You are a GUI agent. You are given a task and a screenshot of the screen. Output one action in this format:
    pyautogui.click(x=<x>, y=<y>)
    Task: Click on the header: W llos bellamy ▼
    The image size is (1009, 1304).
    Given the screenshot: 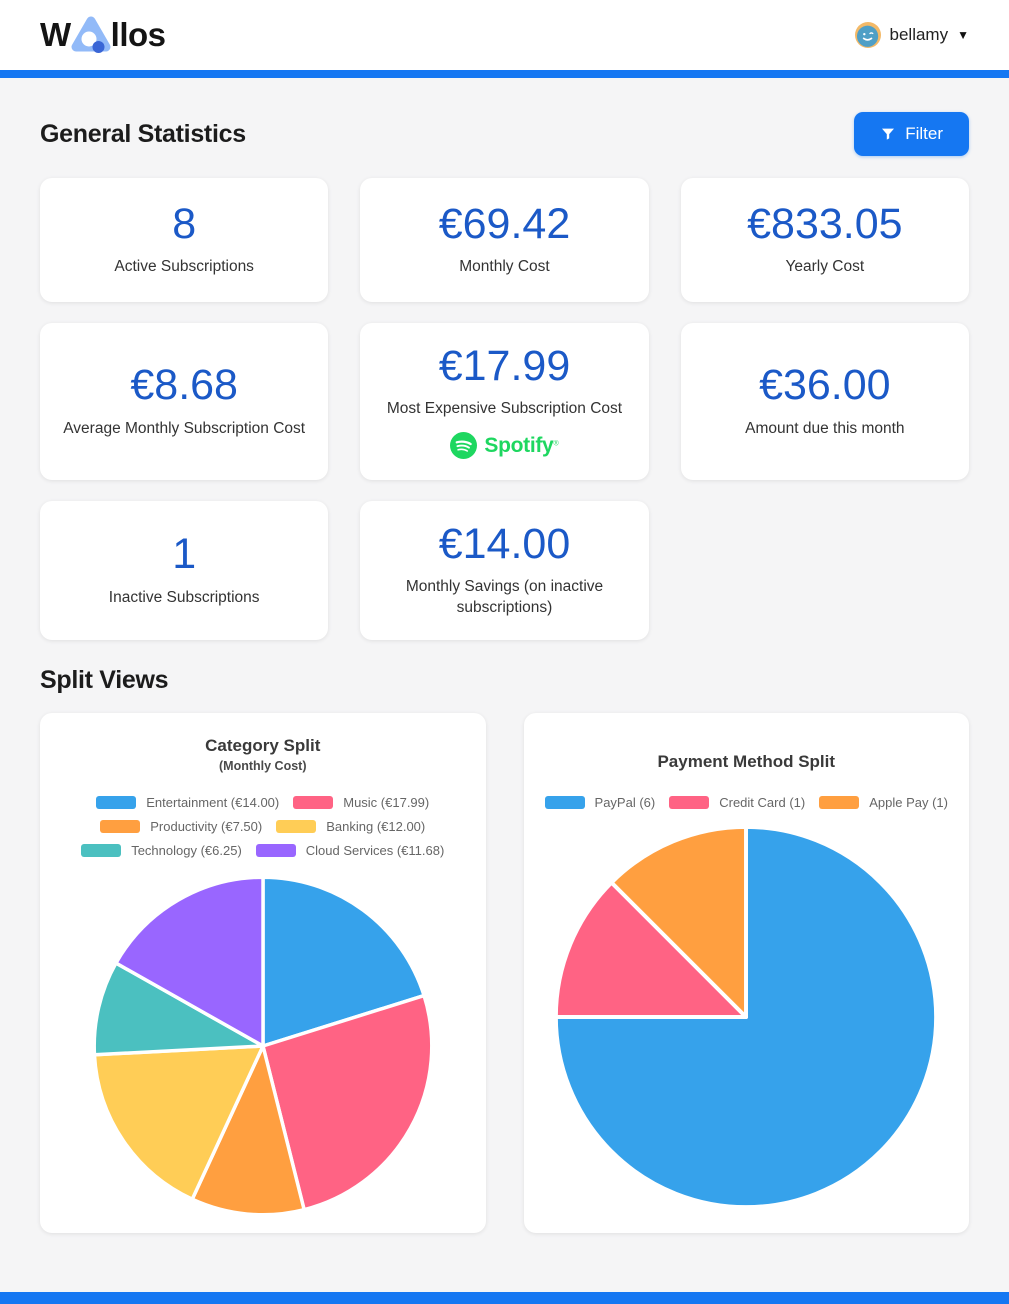 What is the action you would take?
    pyautogui.click(x=504, y=35)
    